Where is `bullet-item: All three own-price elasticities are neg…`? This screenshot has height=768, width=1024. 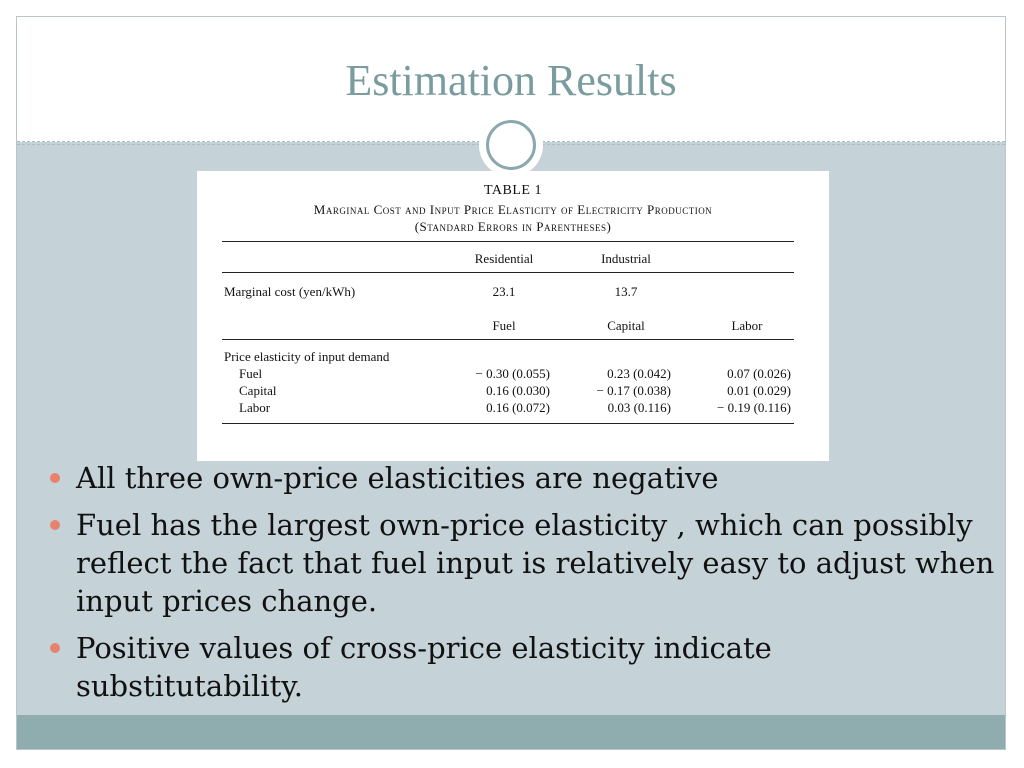
bullet-item: All three own-price elasticities are neg… is located at coordinates (522, 478).